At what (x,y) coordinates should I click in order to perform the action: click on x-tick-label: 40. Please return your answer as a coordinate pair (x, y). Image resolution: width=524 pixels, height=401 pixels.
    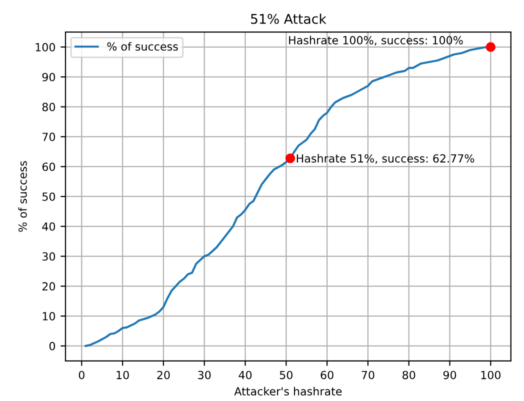
    Looking at the image, I should click on (245, 375).